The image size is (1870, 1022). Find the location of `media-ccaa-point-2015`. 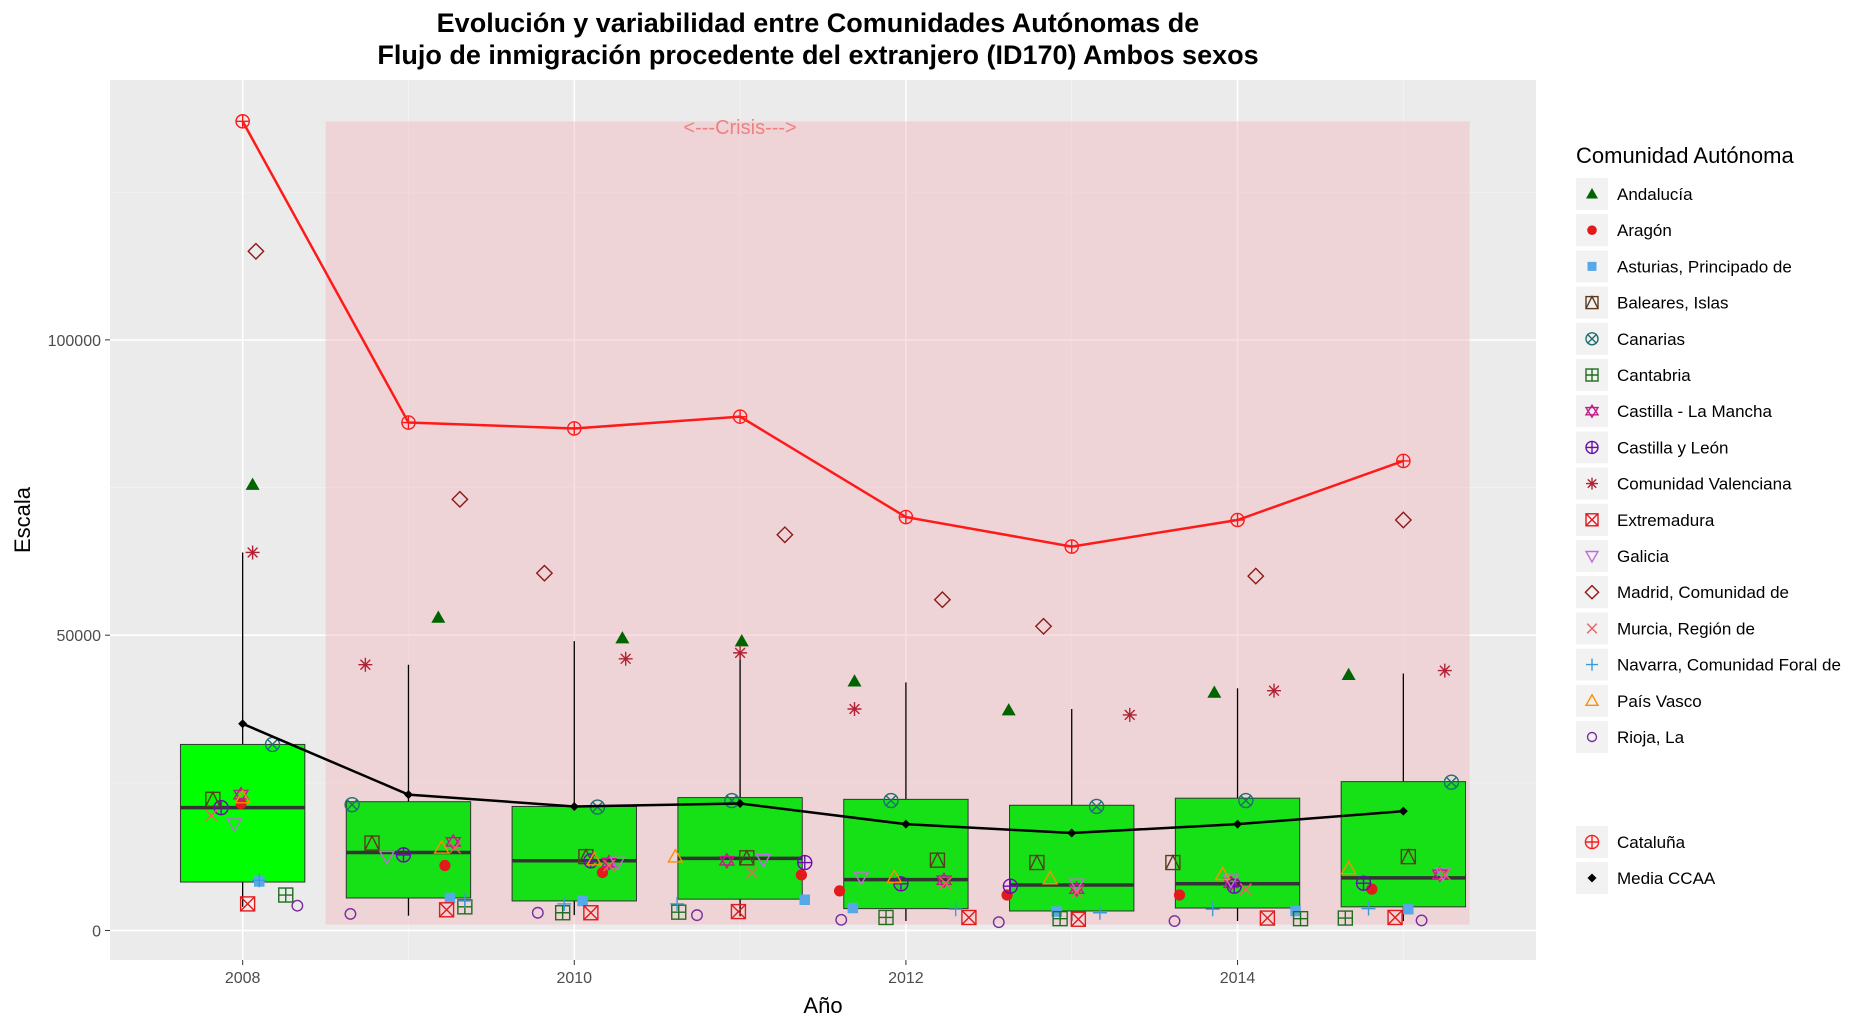

media-ccaa-point-2015 is located at coordinates (1403, 811).